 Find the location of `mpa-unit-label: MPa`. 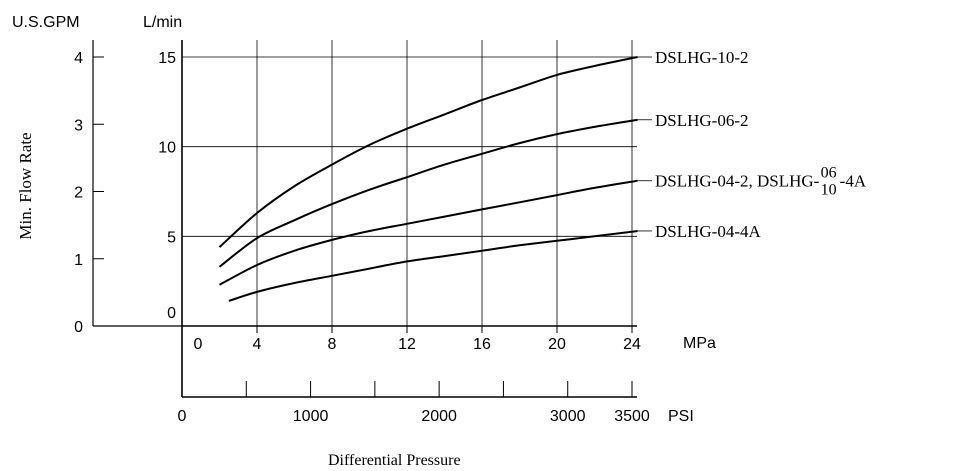

mpa-unit-label: MPa is located at coordinates (699, 343).